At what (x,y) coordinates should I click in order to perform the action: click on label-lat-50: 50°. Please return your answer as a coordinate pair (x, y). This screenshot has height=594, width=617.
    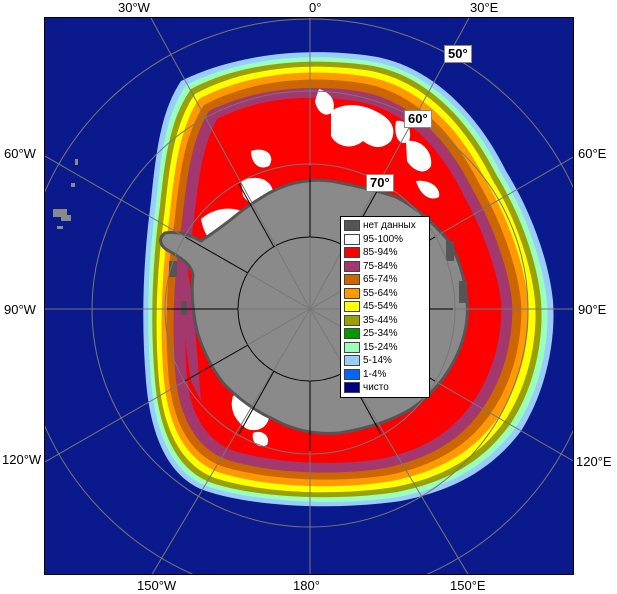
    Looking at the image, I should click on (458, 54).